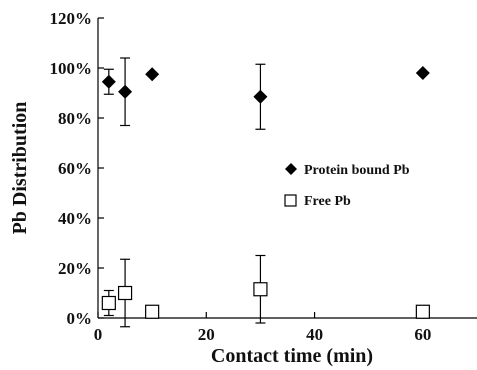  Describe the element at coordinates (347, 186) in the screenshot. I see `legend: Protein bound Pb Free Pb` at that location.